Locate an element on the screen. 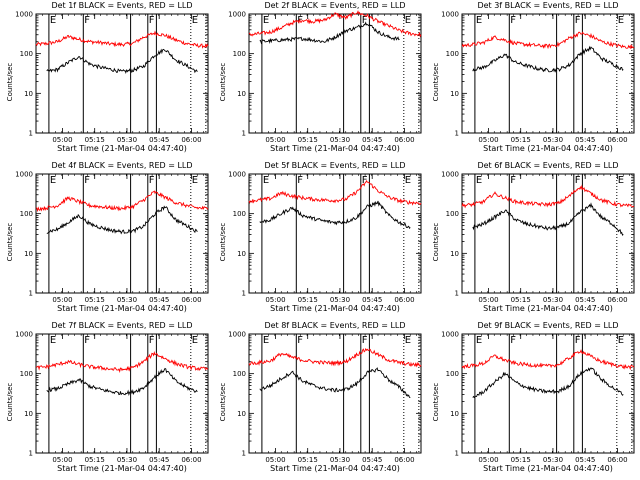 The height and width of the screenshot is (480, 640). panel-title: Det 2f BLACK = Events, RED = LLD is located at coordinates (335, 5).